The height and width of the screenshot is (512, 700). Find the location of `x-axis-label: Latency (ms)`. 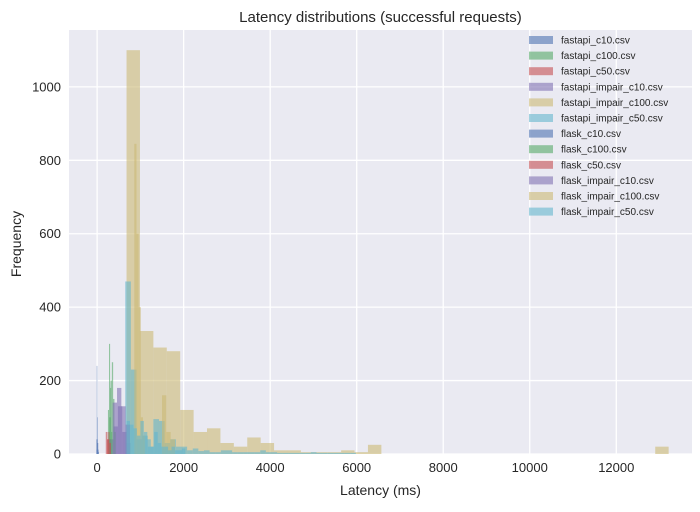

x-axis-label: Latency (ms) is located at coordinates (380, 490).